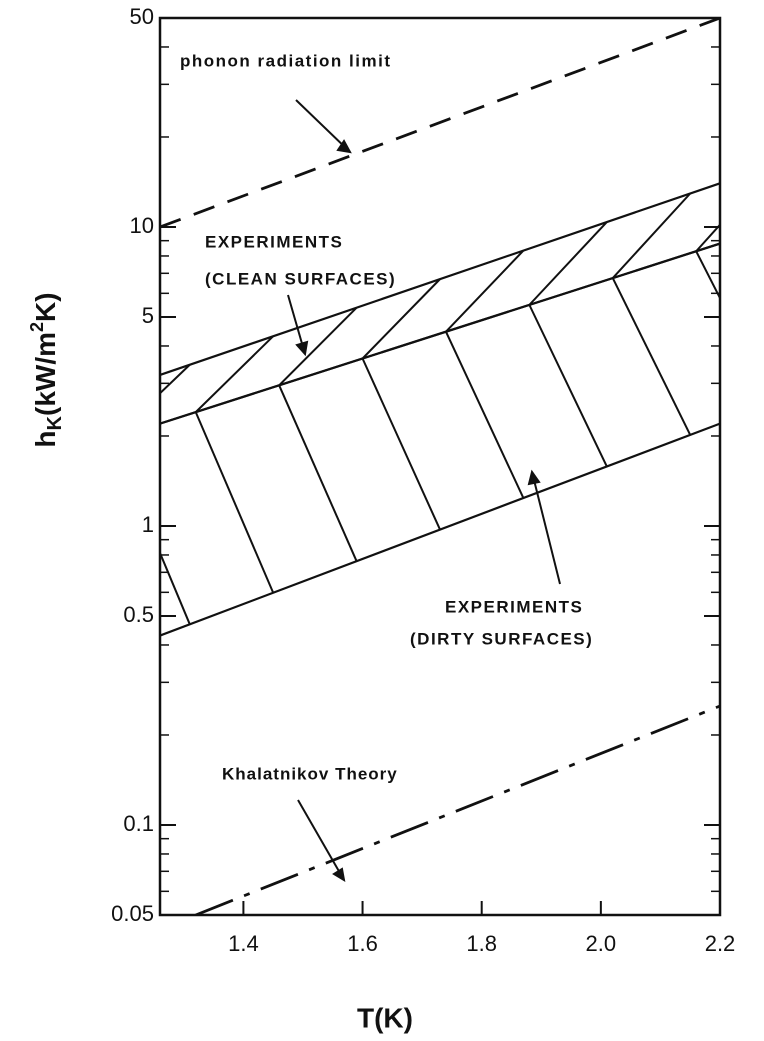  Describe the element at coordinates (148, 524) in the screenshot. I see `y-tick-label: 1` at that location.